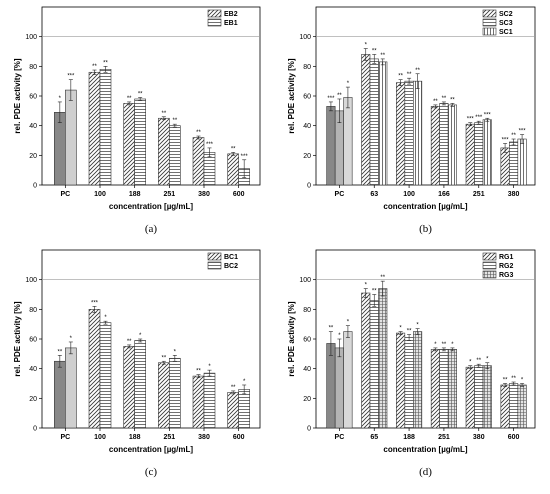 The image size is (550, 494). I want to click on legend-label: SC1, so click(506, 32).